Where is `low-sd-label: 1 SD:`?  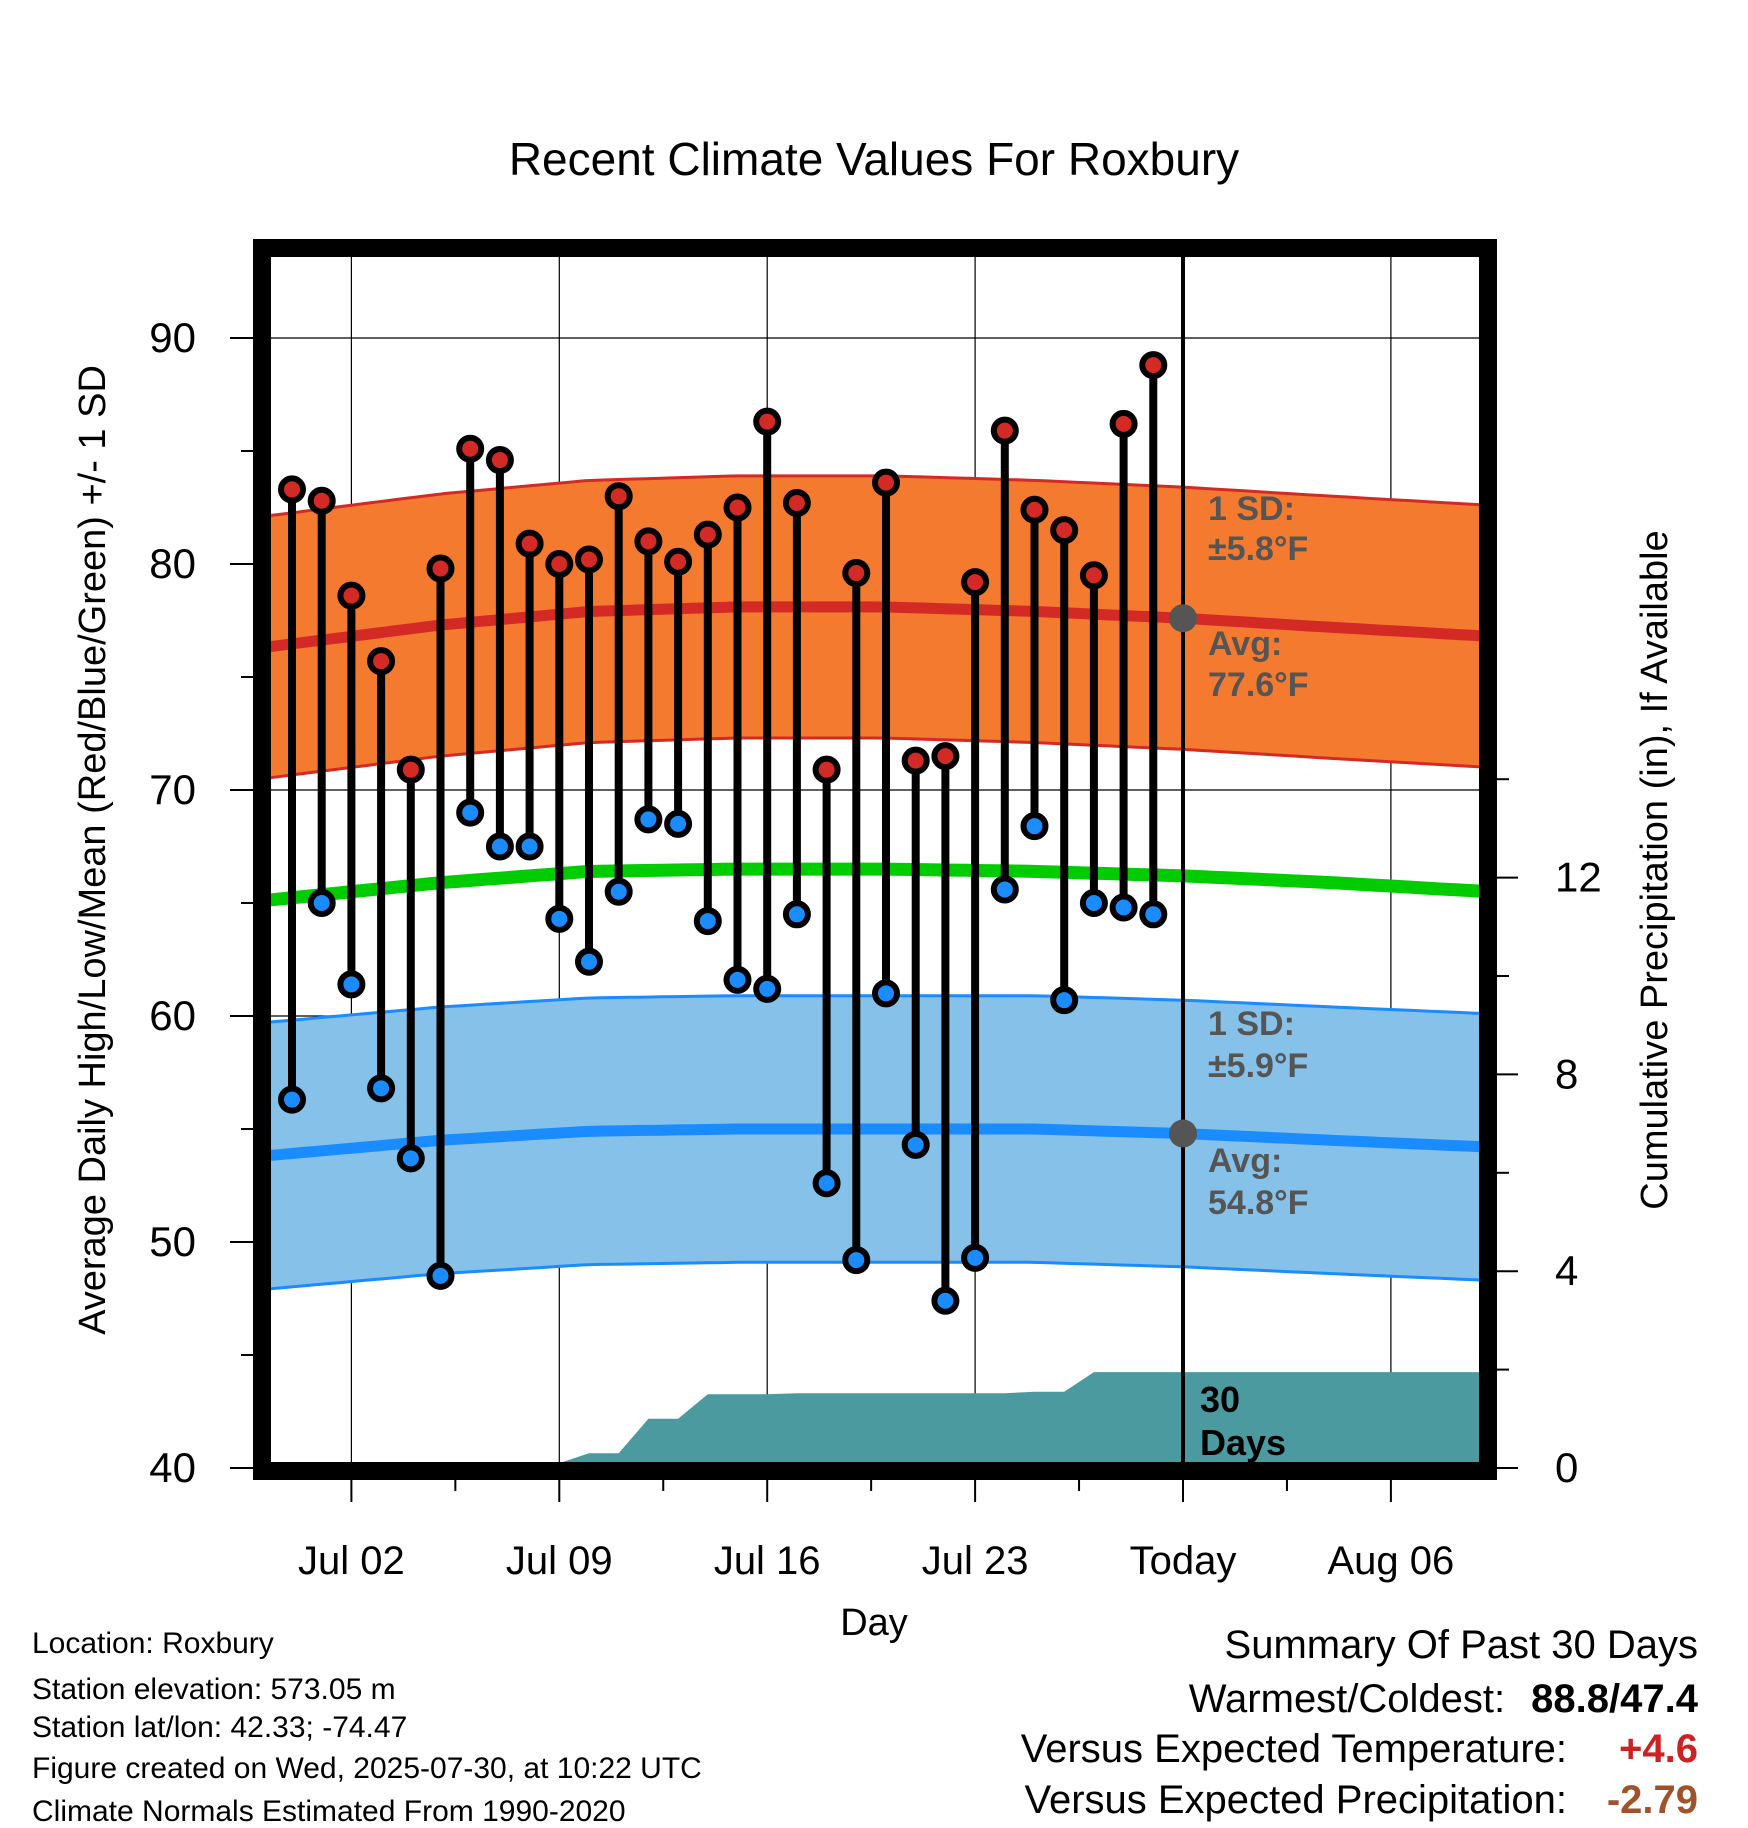 low-sd-label: 1 SD: is located at coordinates (1251, 1024).